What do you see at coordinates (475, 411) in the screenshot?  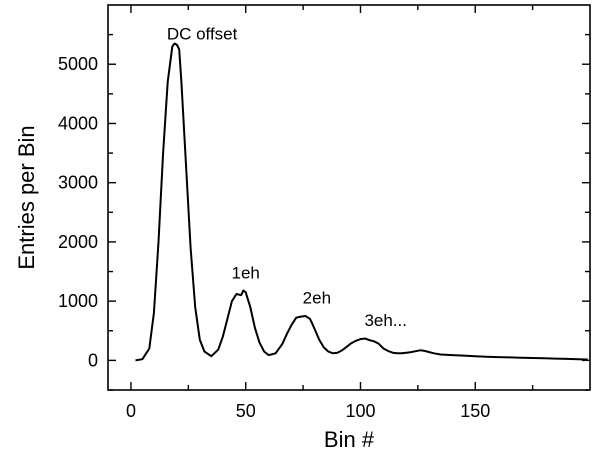 I see `x-tick-label: 150` at bounding box center [475, 411].